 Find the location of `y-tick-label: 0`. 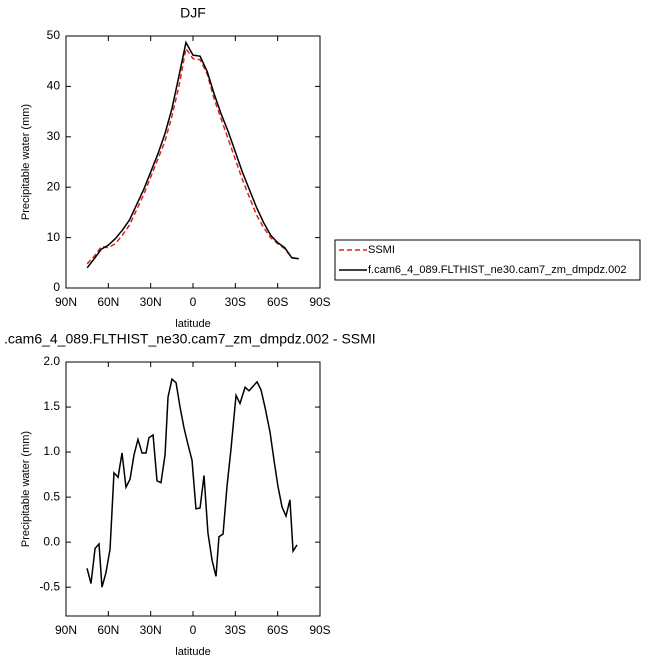

y-tick-label: 0 is located at coordinates (56, 287).